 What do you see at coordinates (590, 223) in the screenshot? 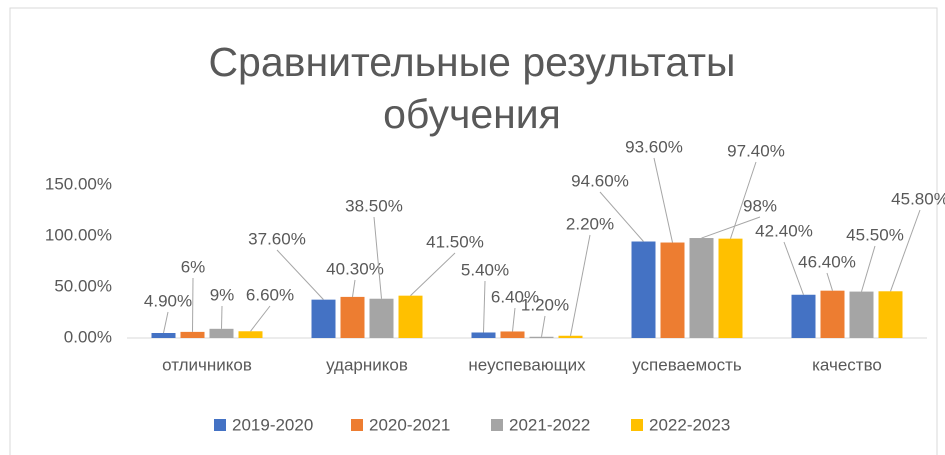
I see `data-label: 2.20%` at bounding box center [590, 223].